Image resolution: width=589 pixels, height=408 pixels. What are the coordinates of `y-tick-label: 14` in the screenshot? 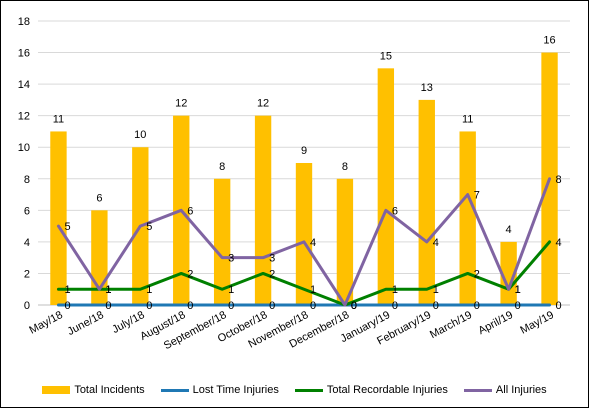 It's located at (24, 85).